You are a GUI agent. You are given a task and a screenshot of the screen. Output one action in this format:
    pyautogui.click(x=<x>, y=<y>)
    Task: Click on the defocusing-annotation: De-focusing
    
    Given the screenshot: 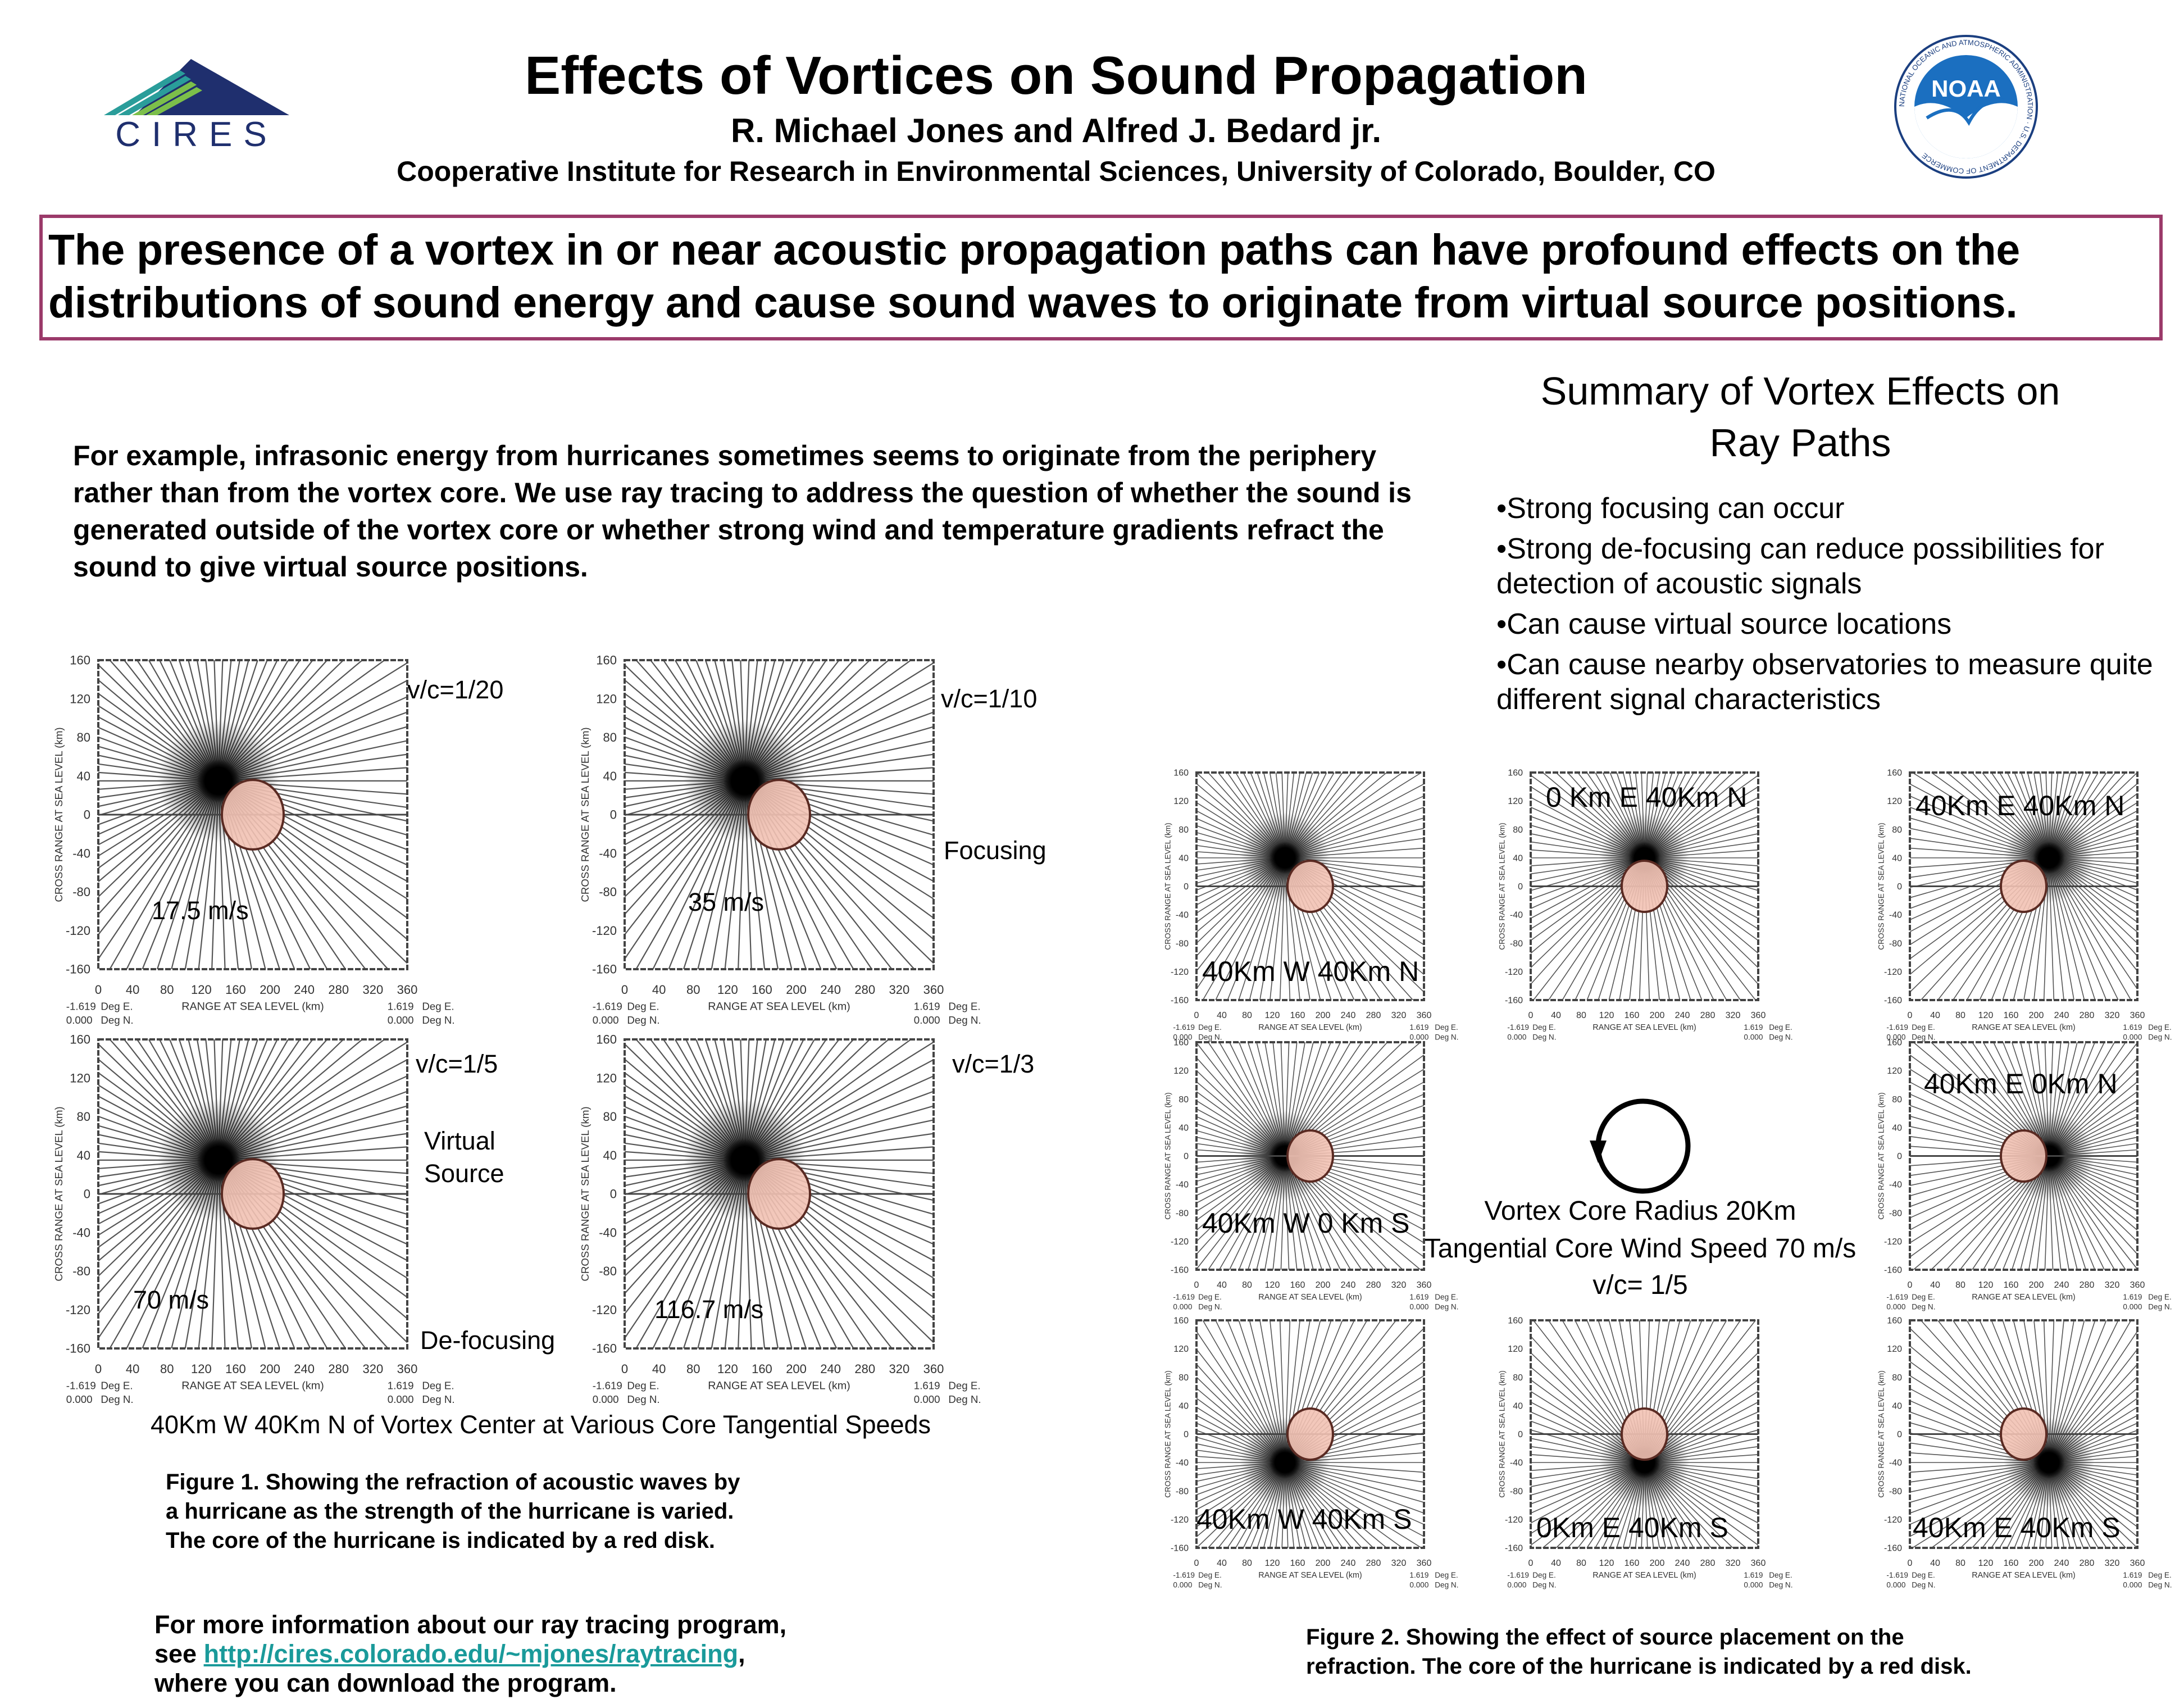 What is the action you would take?
    pyautogui.click(x=488, y=1340)
    